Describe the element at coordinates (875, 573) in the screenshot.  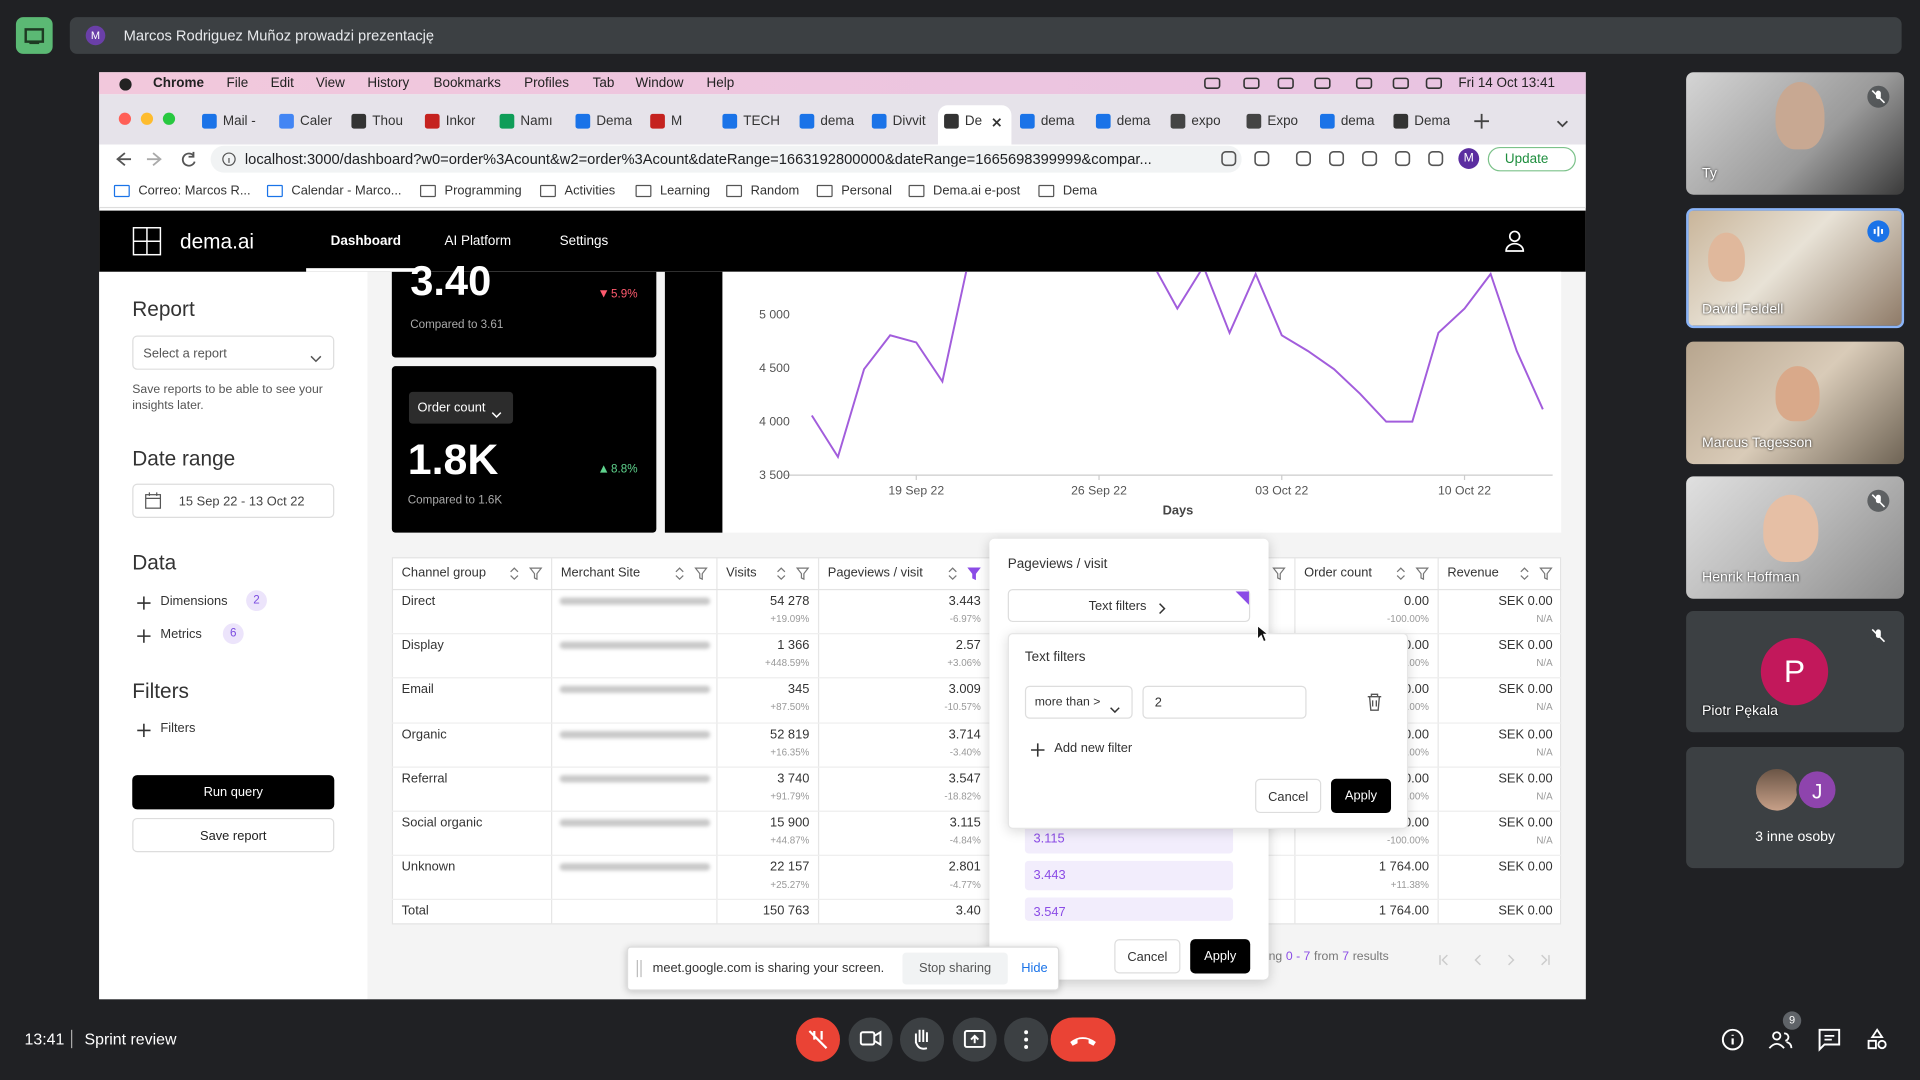
I see `column-header: Pageviews / visit` at that location.